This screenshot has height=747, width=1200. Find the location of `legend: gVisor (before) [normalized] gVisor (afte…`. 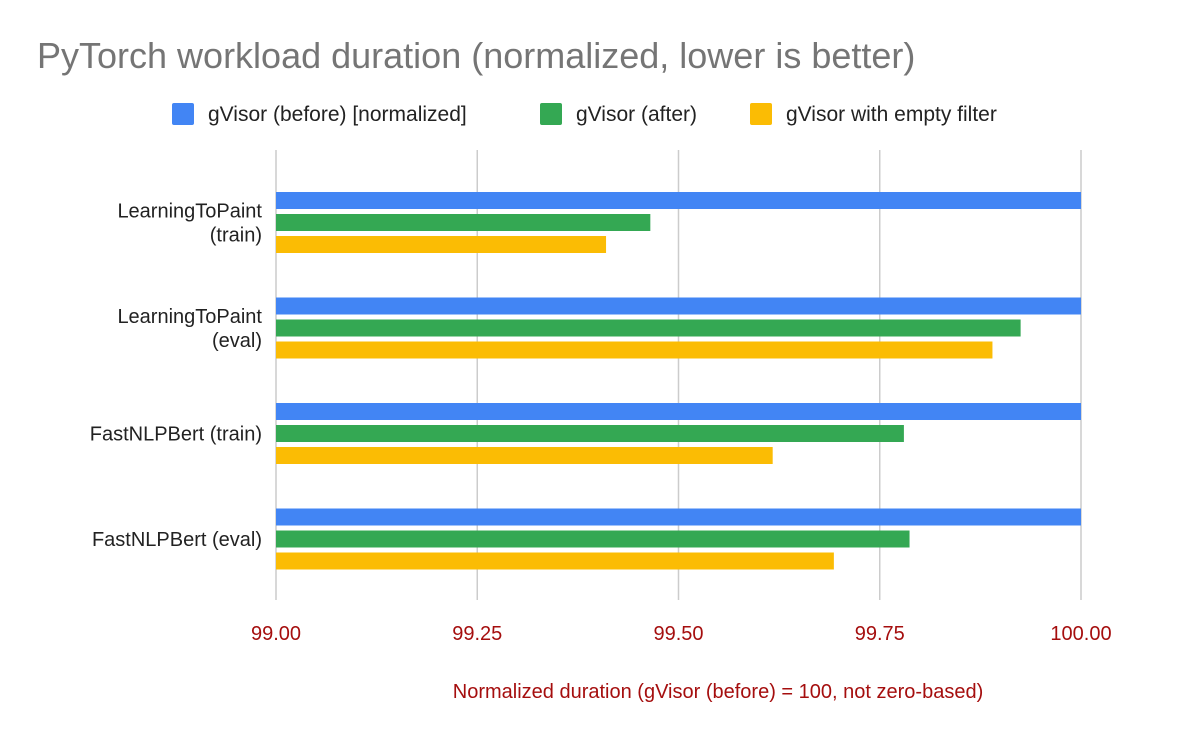

legend: gVisor (before) [normalized] gVisor (afte… is located at coordinates (584, 114).